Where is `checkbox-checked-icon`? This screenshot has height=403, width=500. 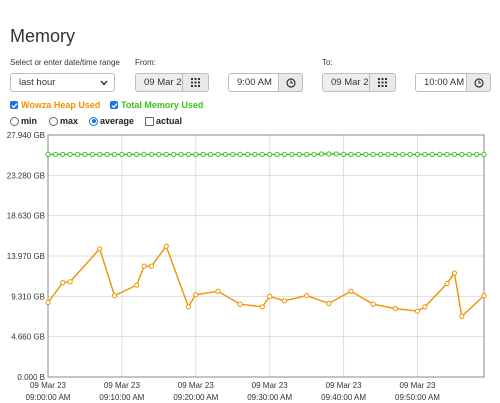 checkbox-checked-icon is located at coordinates (14, 105).